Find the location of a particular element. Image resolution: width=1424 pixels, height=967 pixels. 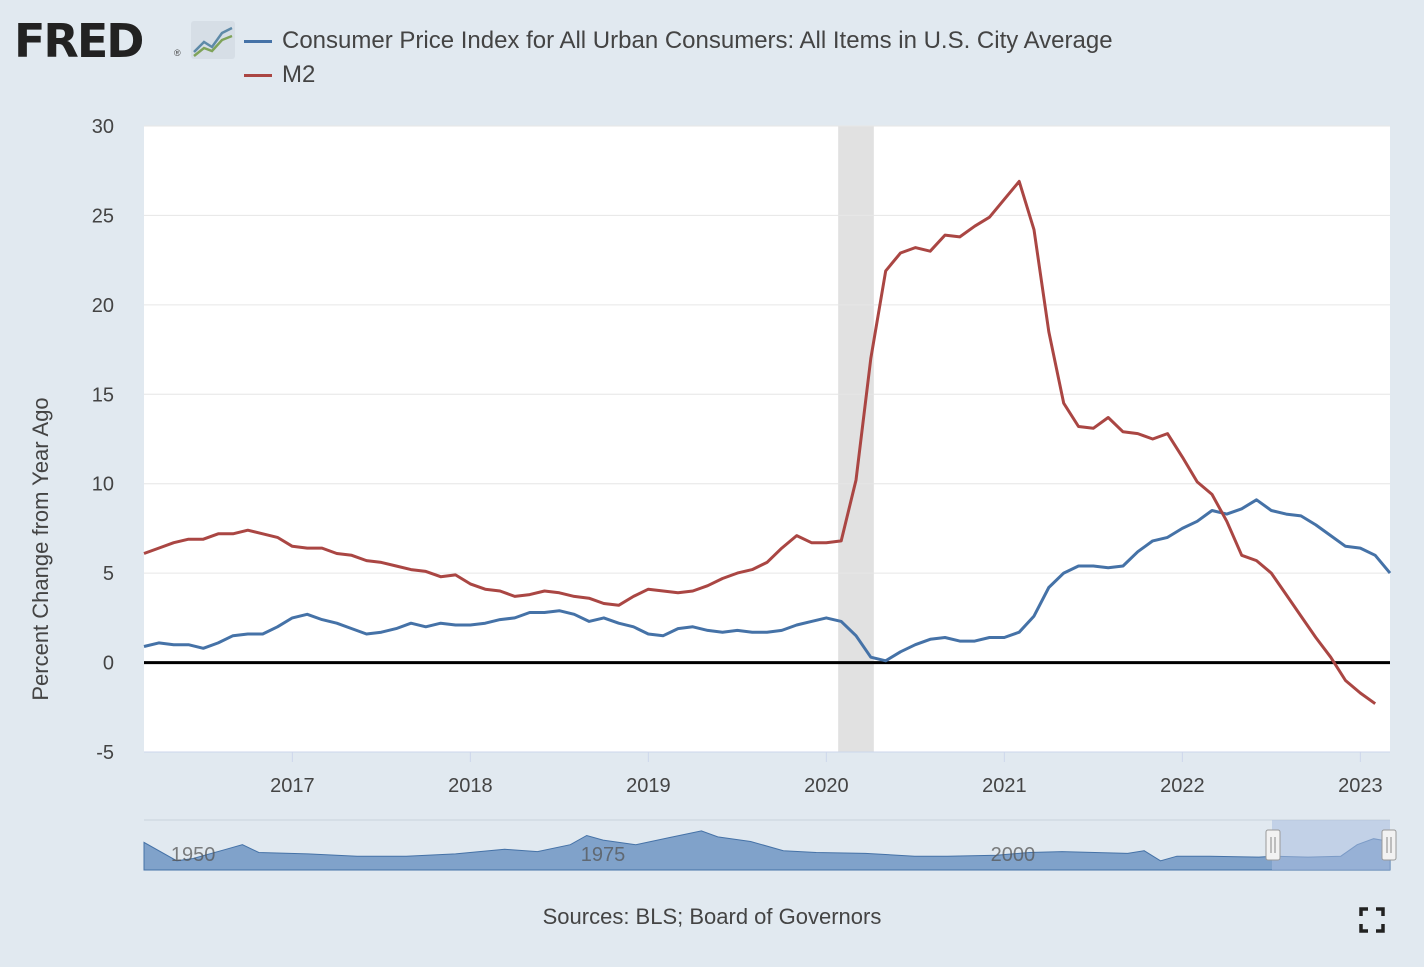

x-tick-label: 2018 is located at coordinates (470, 786).